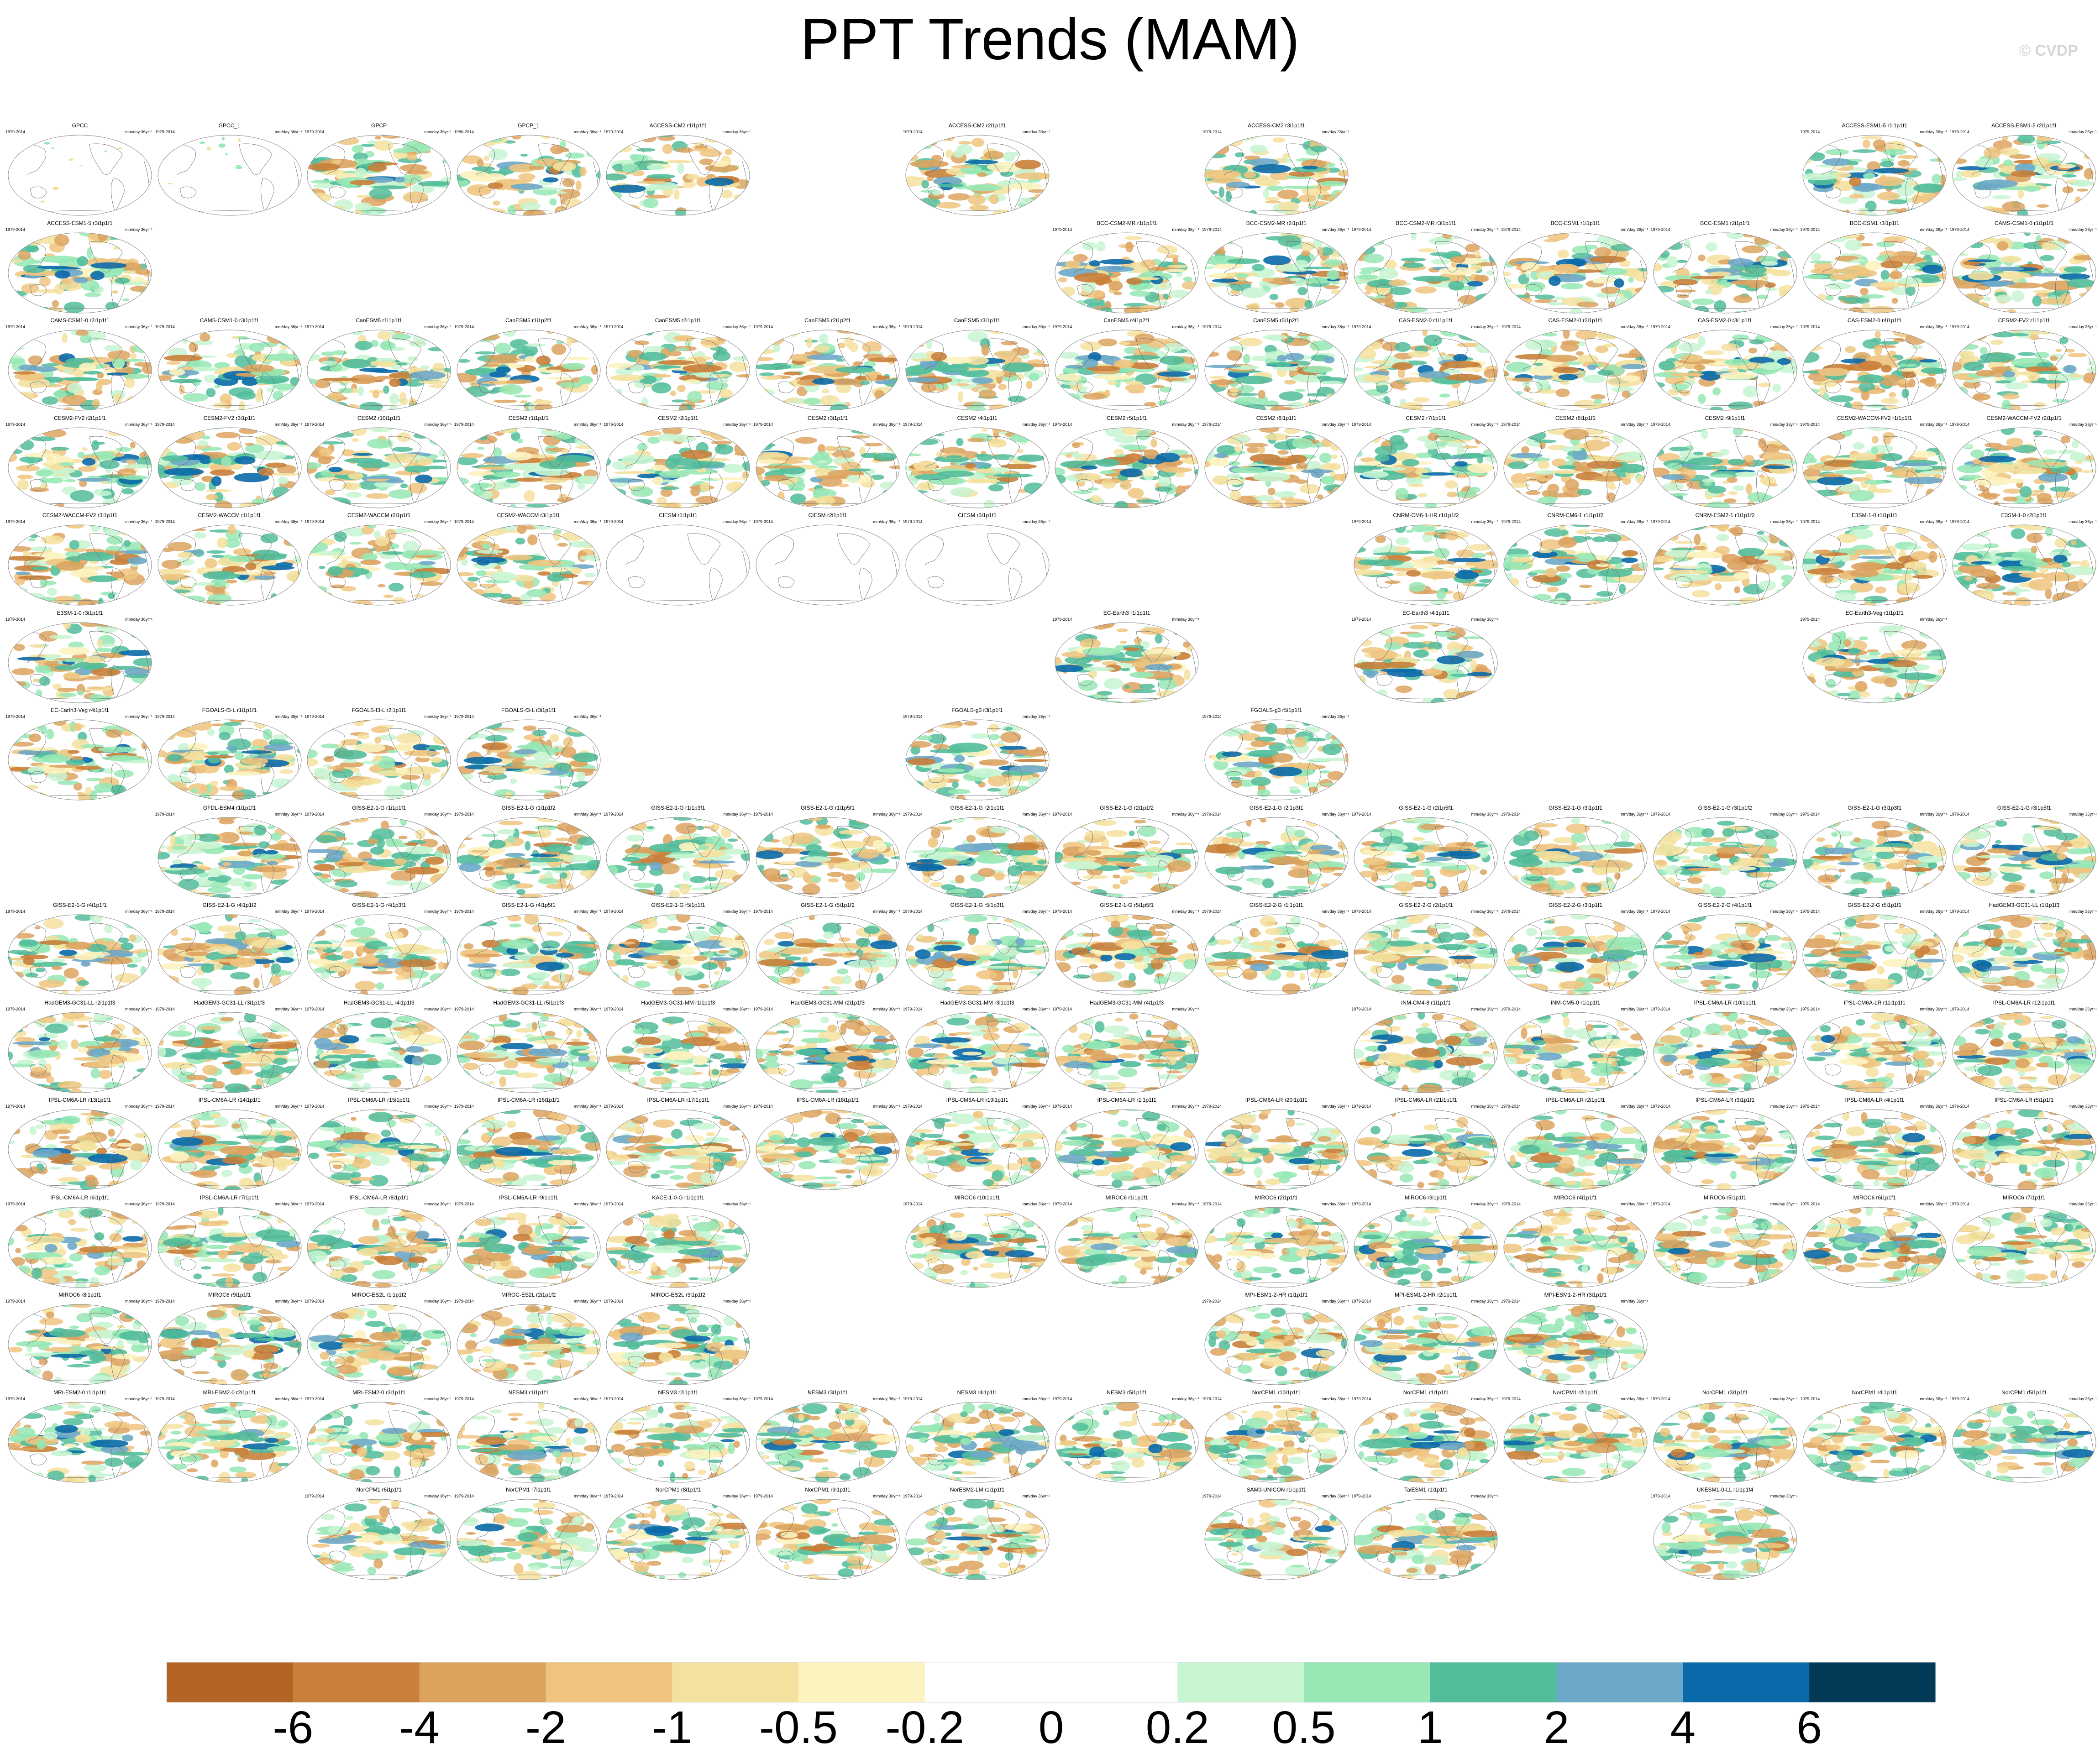 This screenshot has width=2100, height=1764. What do you see at coordinates (2024, 1242) in the screenshot?
I see `map-panel: MIROC6 r7i1p1f1 1979-2014 mm/day 36yr⁻¹` at bounding box center [2024, 1242].